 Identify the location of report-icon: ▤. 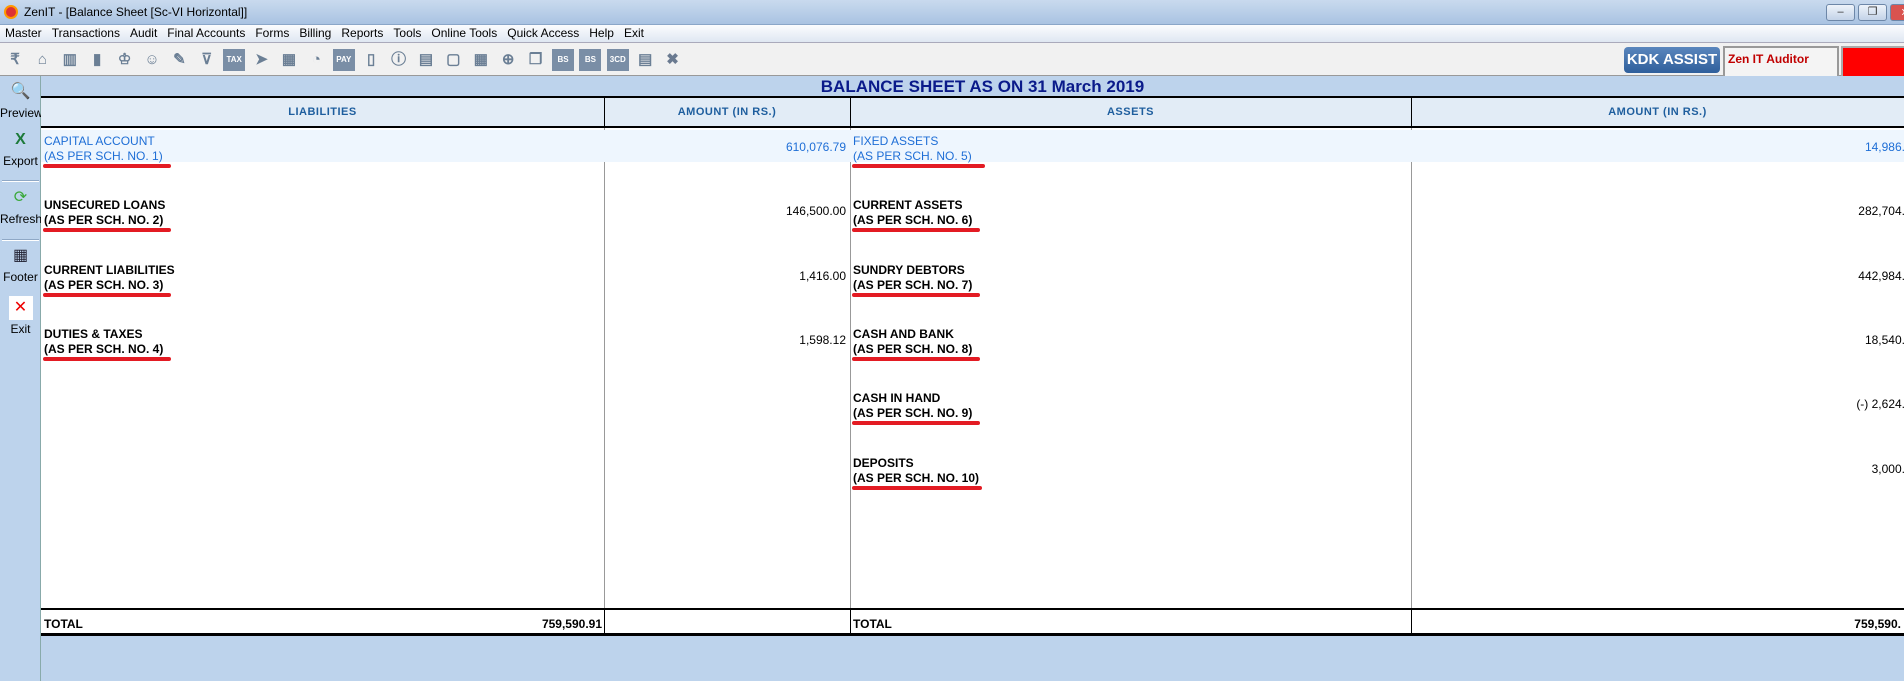
(426, 59).